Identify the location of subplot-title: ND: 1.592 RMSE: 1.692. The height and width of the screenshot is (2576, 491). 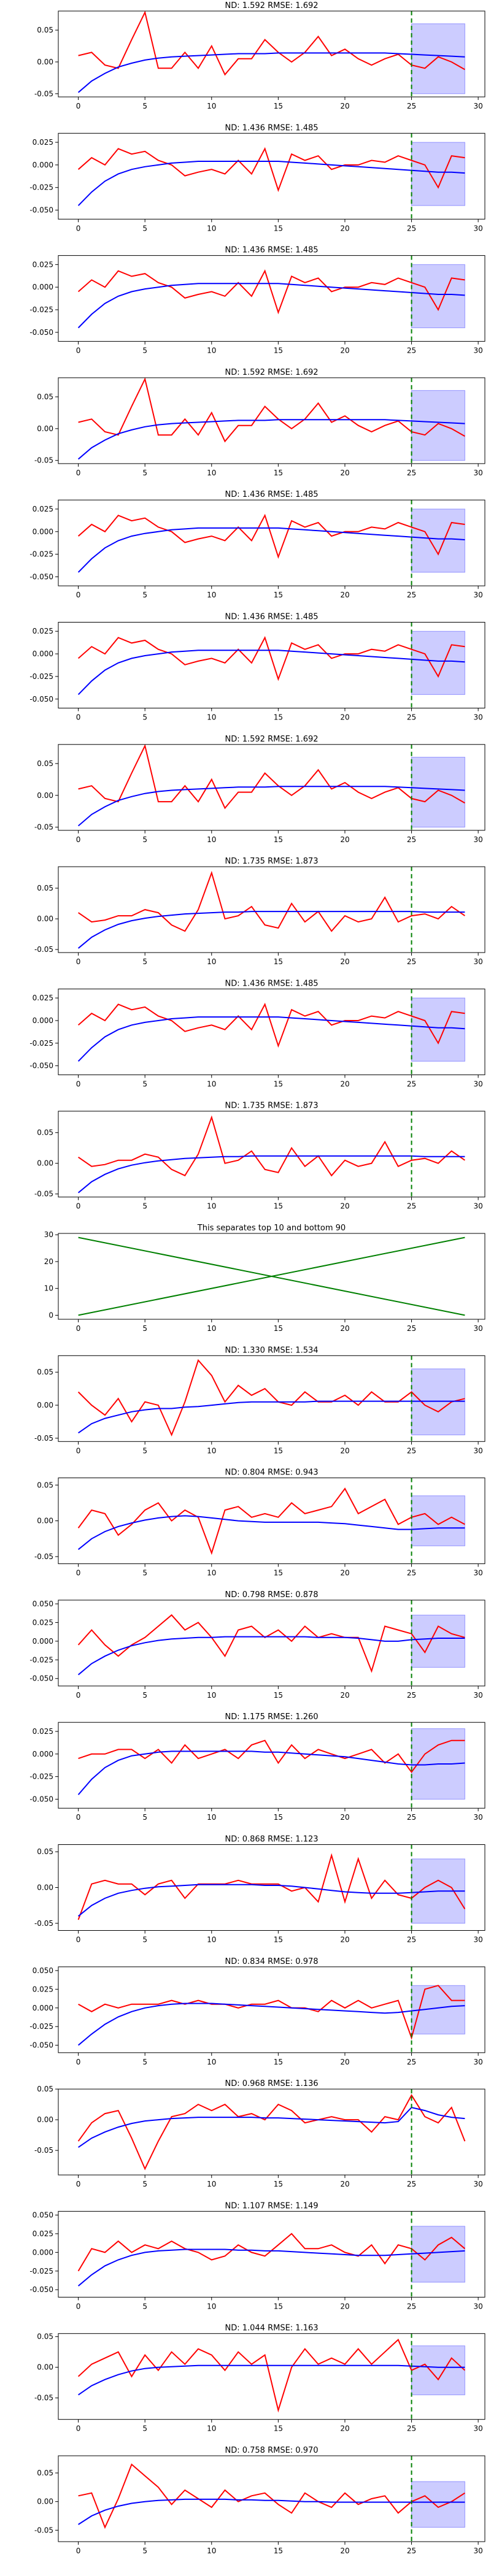
(272, 739).